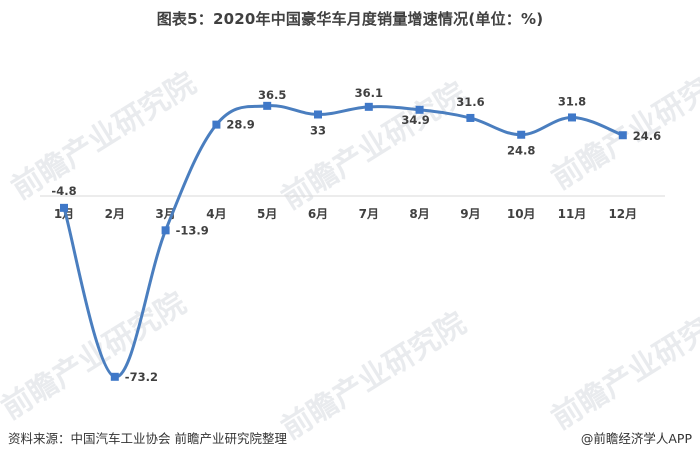  I want to click on x-axis-labels: 1月 2月 3月 4月 5月 6月 7月 8月 9月 10月 11月 12月, so click(345, 214).